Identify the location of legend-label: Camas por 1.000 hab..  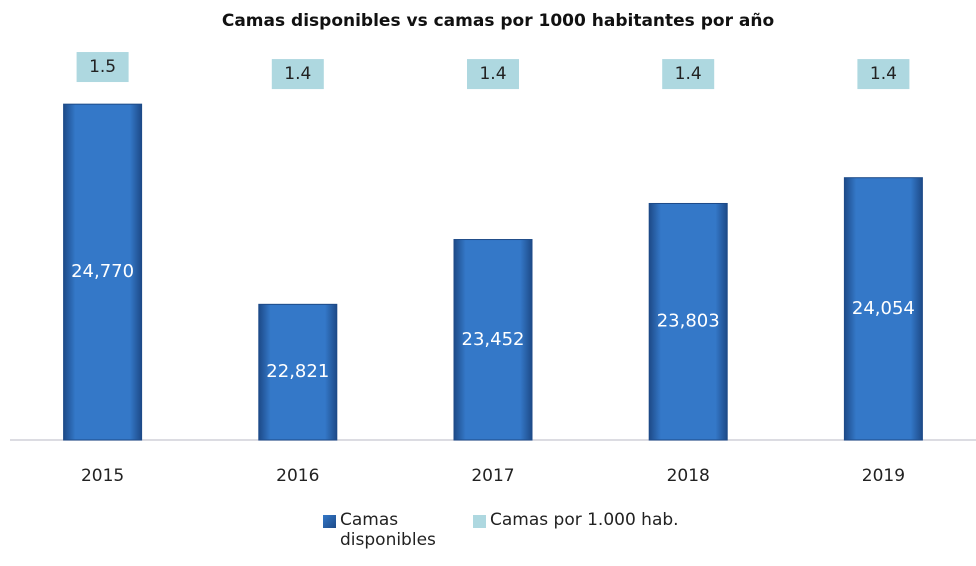
(584, 520).